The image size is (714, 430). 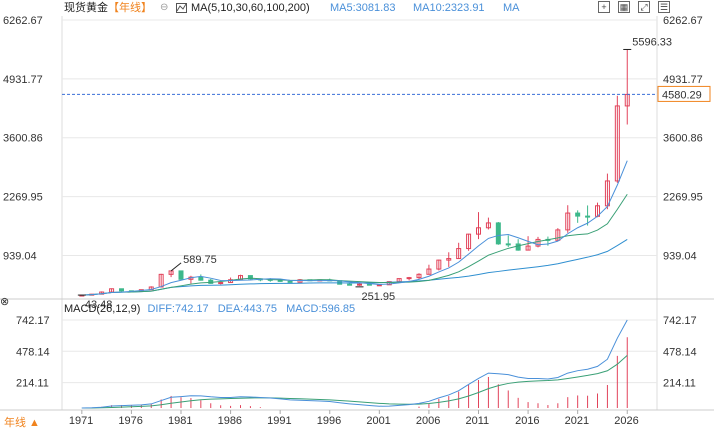 I want to click on price-axis-label-right: 3600.86, so click(x=683, y=139).